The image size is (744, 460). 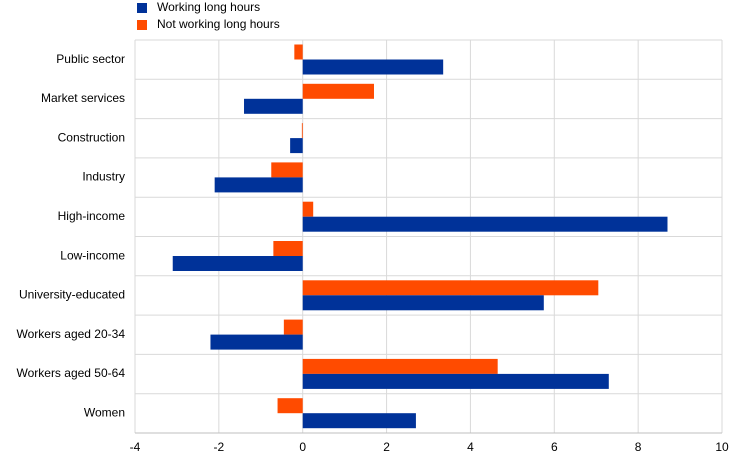 What do you see at coordinates (386, 447) in the screenshot?
I see `x-tick-label: 2` at bounding box center [386, 447].